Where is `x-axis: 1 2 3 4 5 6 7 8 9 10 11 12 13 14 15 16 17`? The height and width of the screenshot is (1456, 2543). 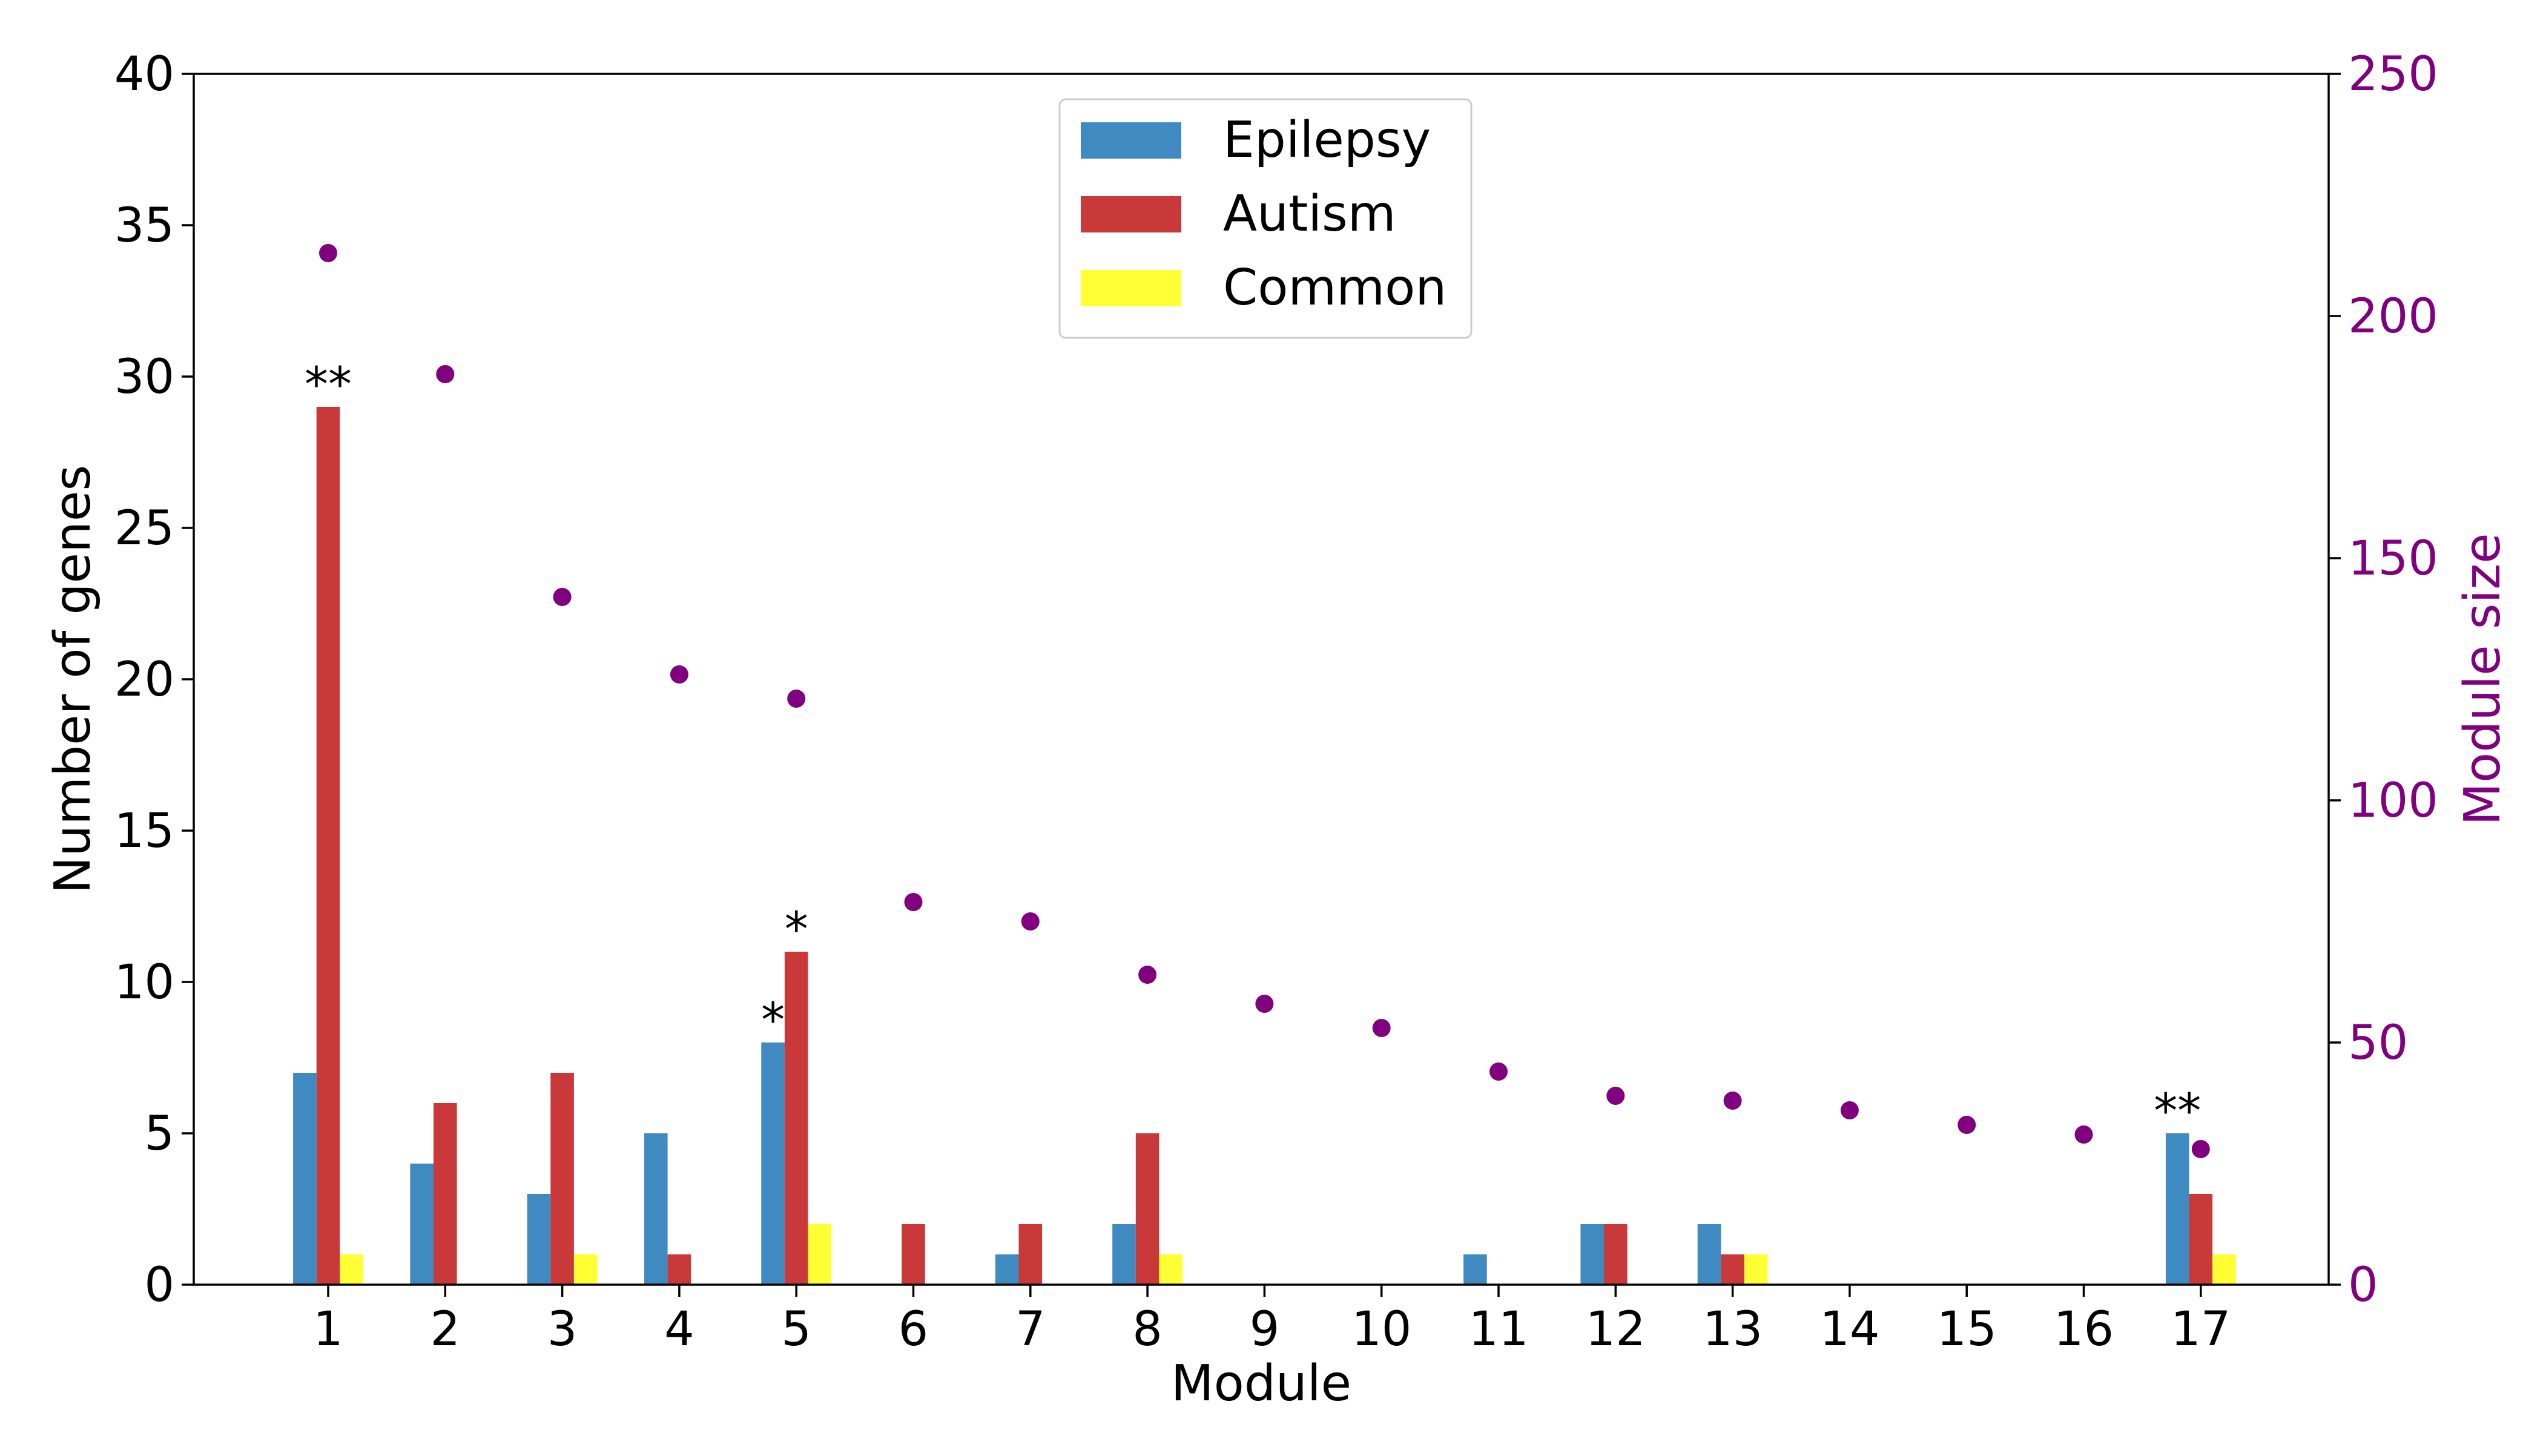 x-axis: 1 2 3 4 5 6 7 8 9 10 11 12 13 14 15 16 17 is located at coordinates (1272, 1321).